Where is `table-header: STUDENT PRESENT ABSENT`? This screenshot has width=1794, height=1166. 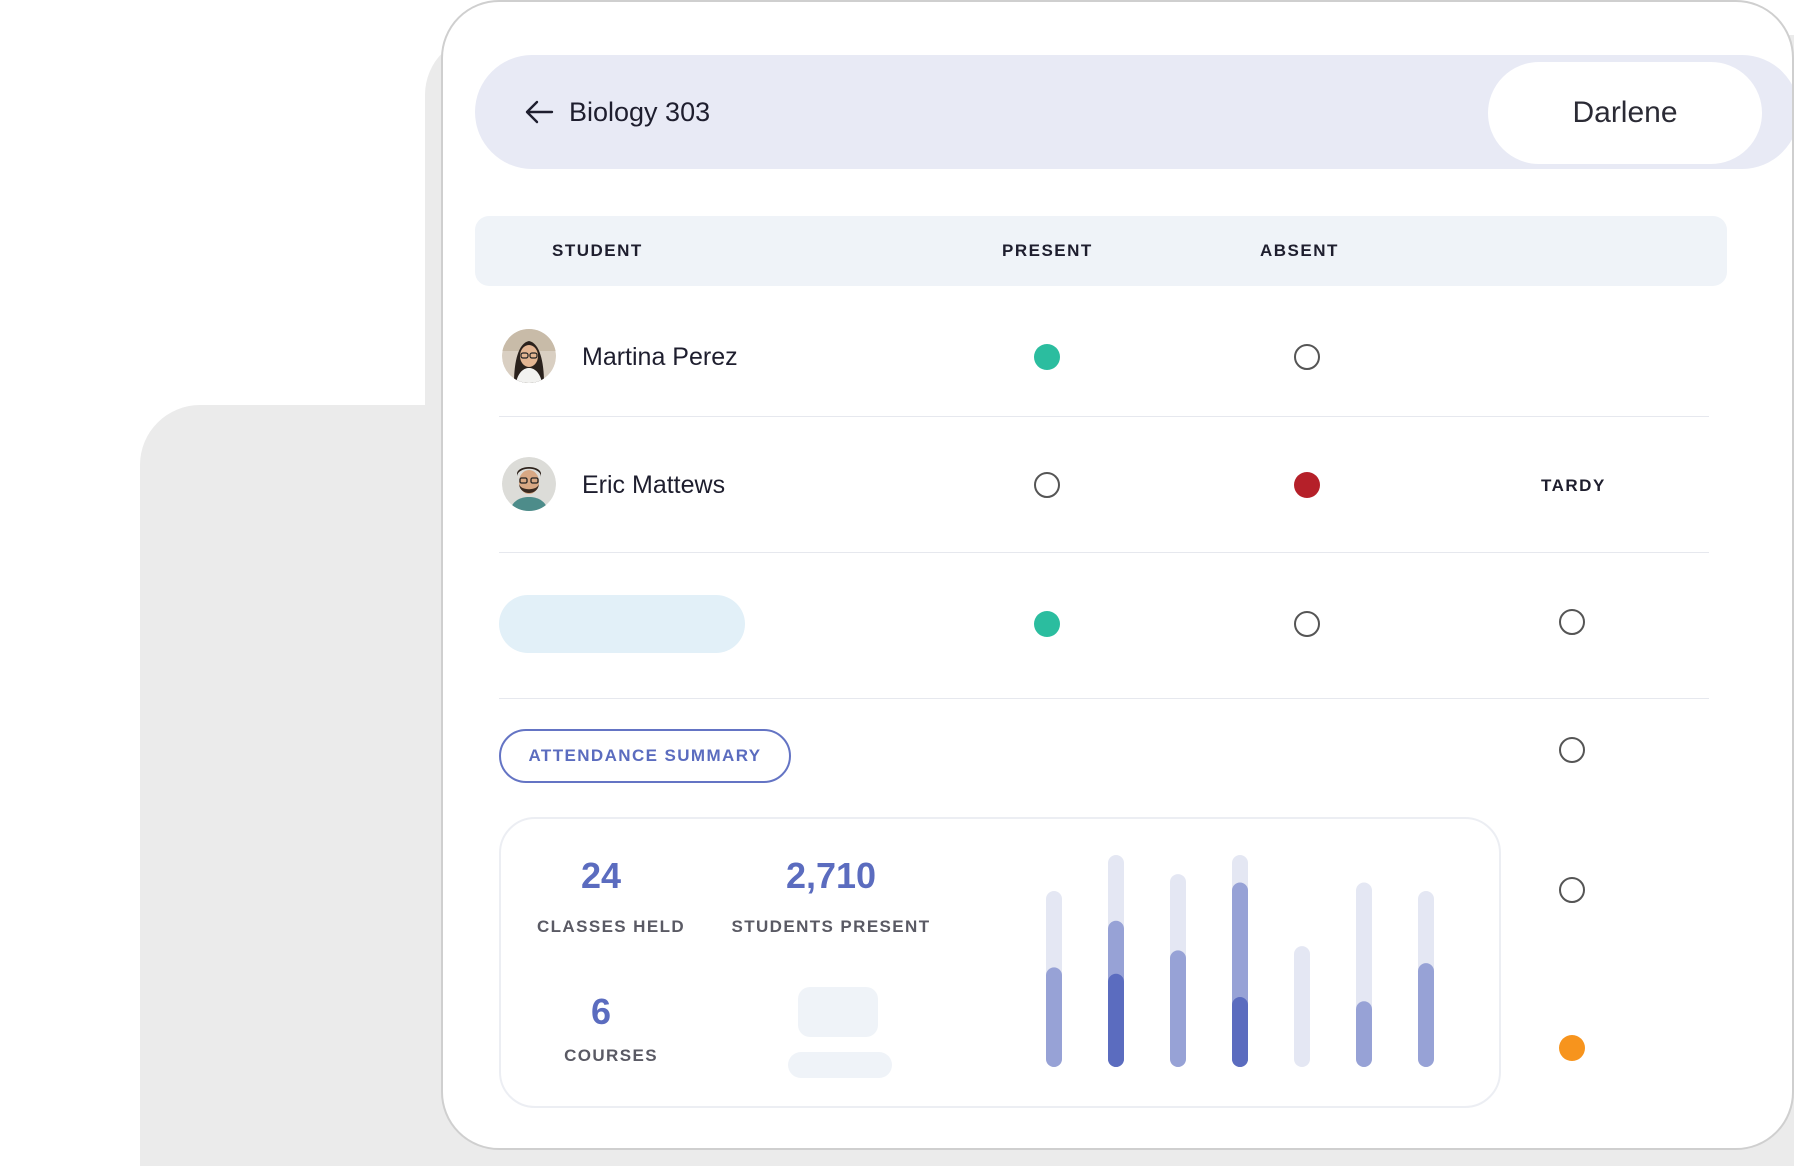
table-header: STUDENT PRESENT ABSENT is located at coordinates (1101, 251).